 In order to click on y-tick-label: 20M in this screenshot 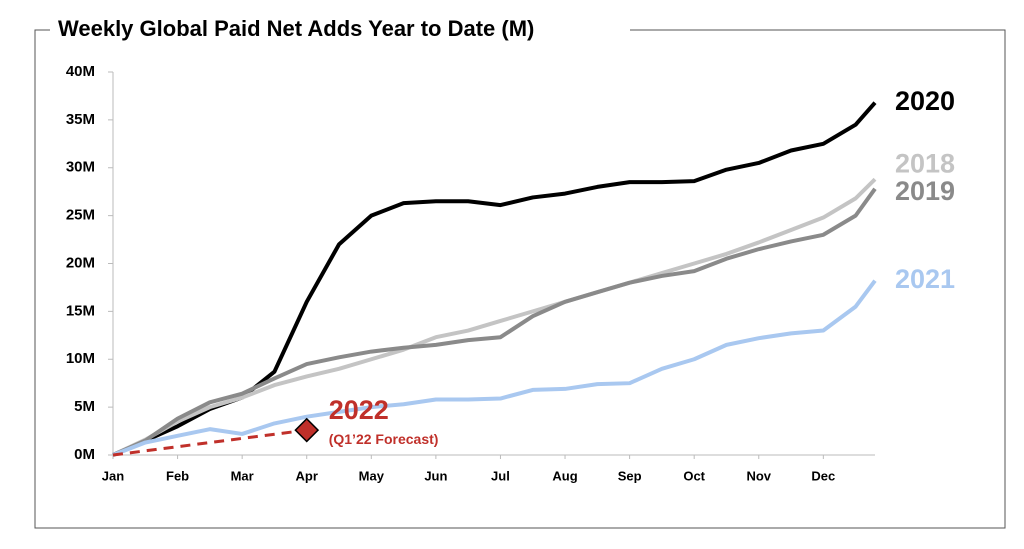, I will do `click(80, 262)`.